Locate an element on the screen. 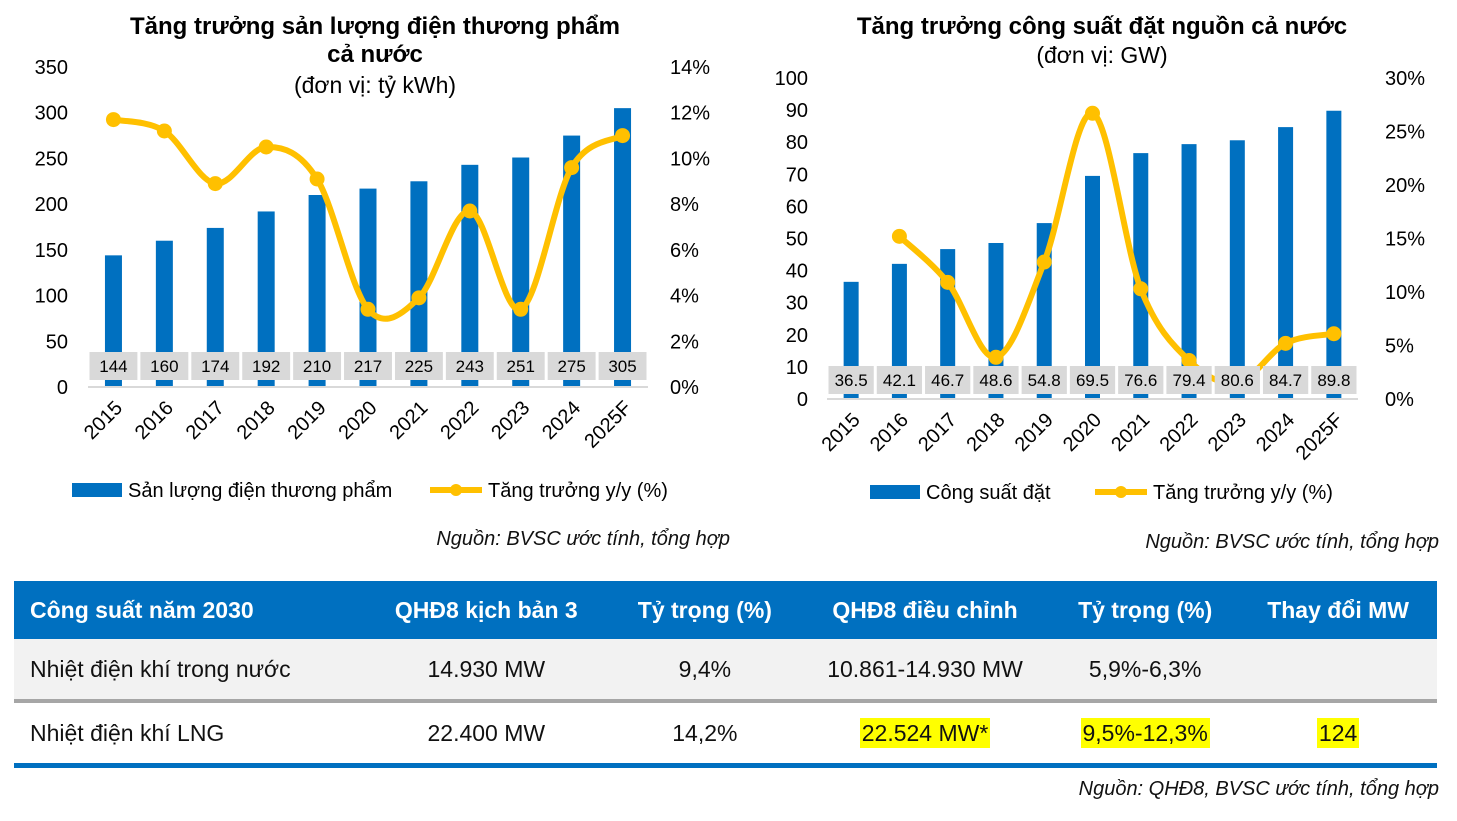 The image size is (1457, 821). highlight: 124 is located at coordinates (1338, 732).